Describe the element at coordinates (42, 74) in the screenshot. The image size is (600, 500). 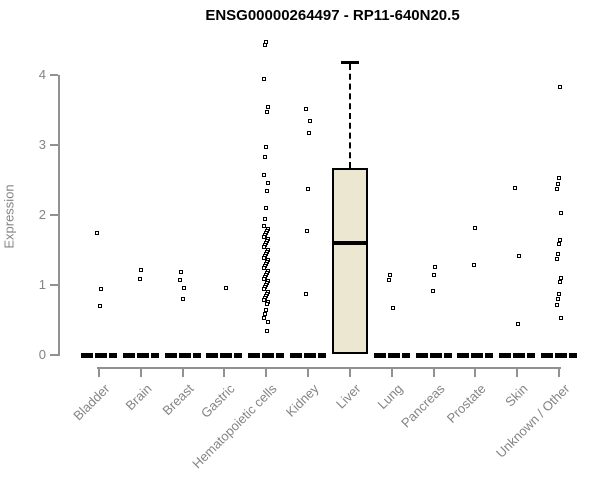
I see `y-axis-tick-label: 4` at that location.